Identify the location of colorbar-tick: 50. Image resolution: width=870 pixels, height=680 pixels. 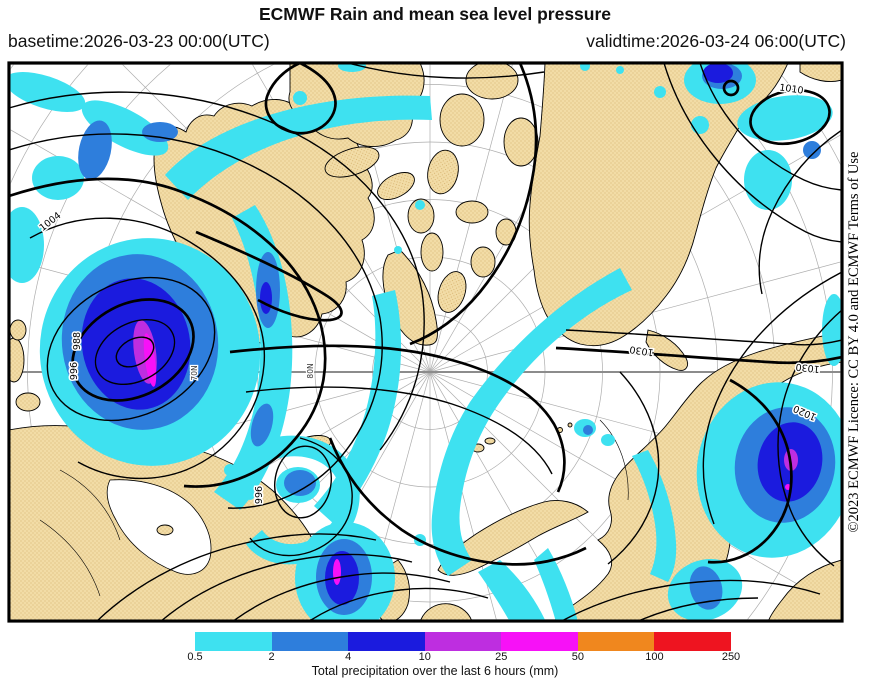
(577, 657).